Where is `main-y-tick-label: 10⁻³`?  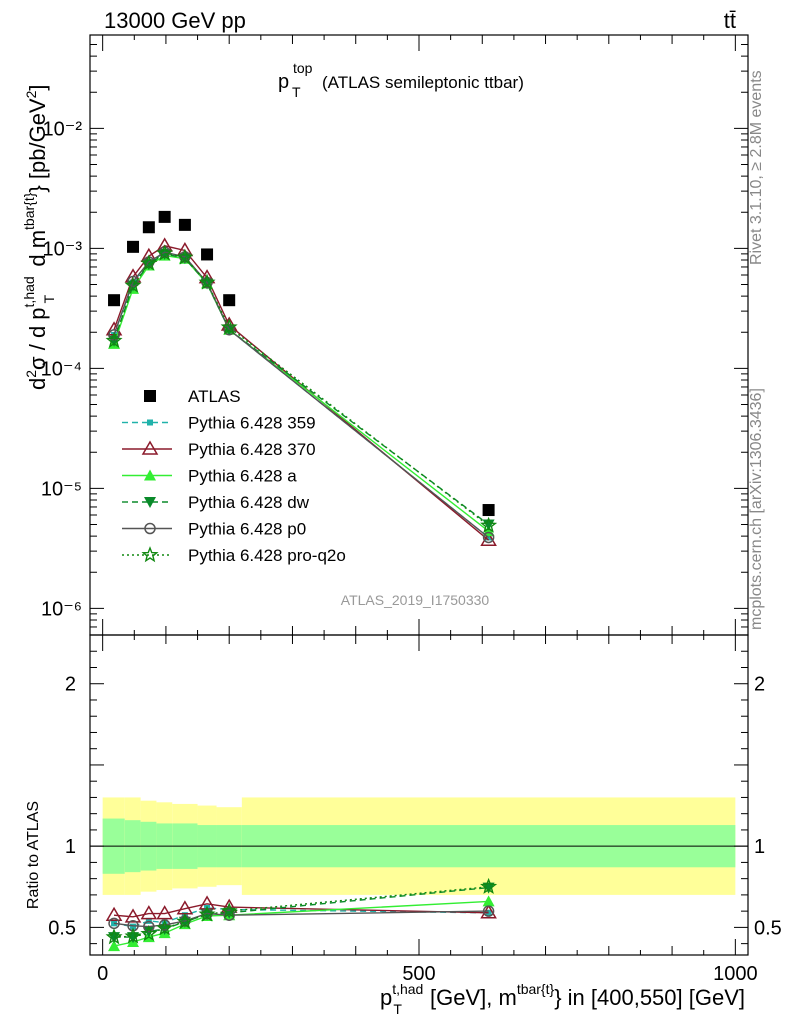
main-y-tick-label: 10⁻³ is located at coordinates (63, 249).